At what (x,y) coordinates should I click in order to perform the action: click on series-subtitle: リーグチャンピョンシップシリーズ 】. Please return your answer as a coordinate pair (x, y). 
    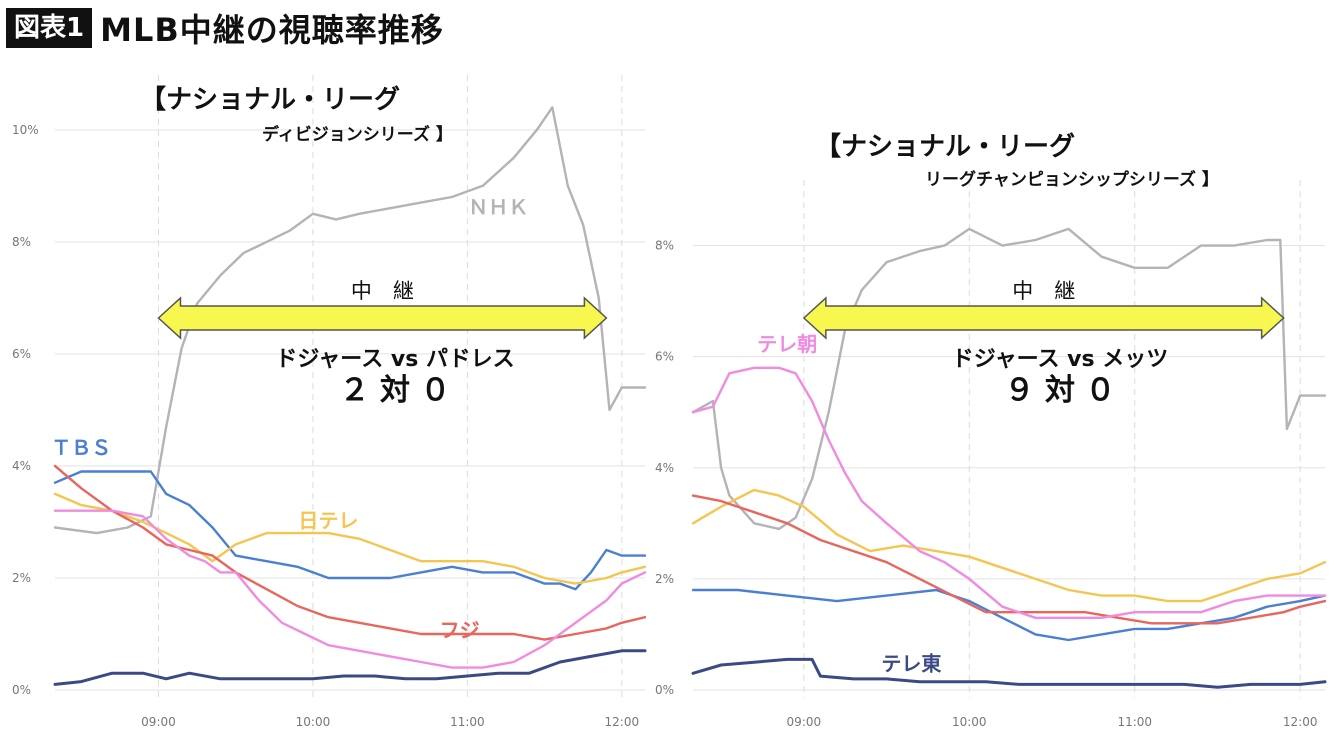
    Looking at the image, I should click on (1072, 179).